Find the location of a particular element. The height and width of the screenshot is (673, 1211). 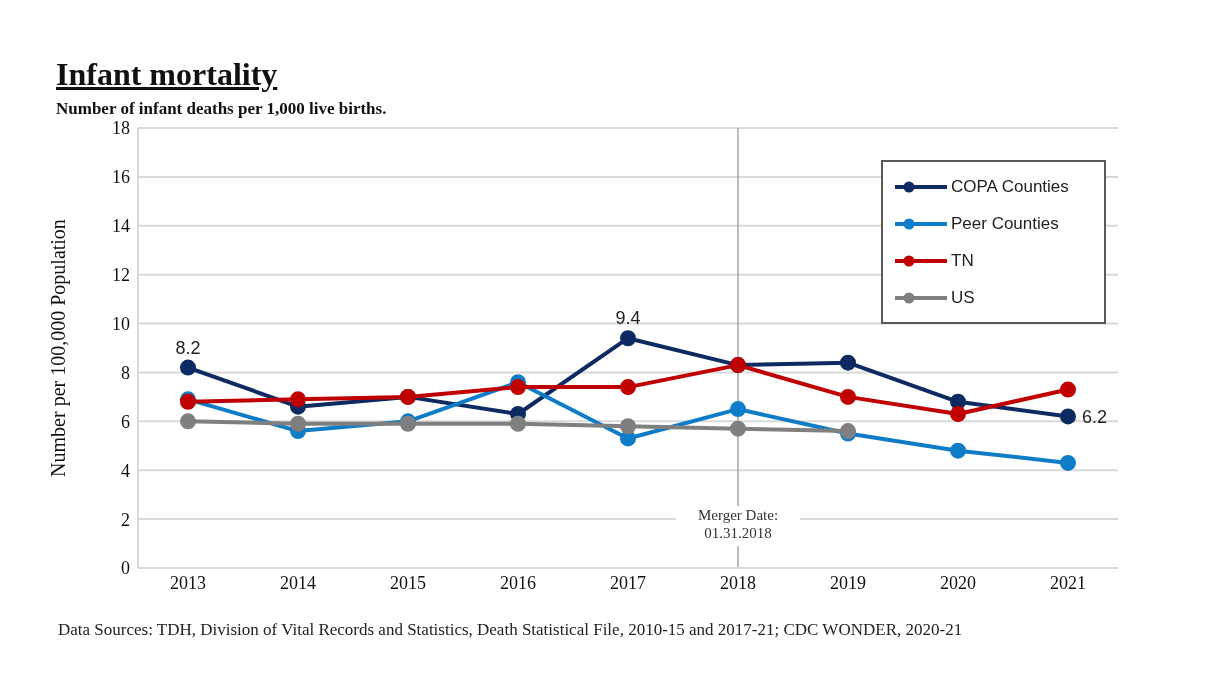

legend-label: TN is located at coordinates (962, 260).